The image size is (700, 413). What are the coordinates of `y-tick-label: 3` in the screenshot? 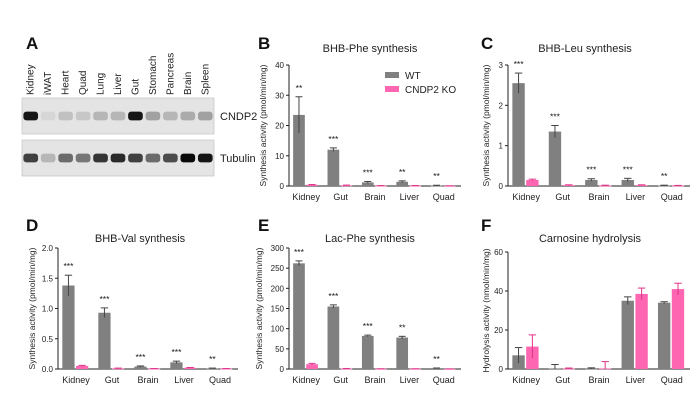 It's located at (501, 65).